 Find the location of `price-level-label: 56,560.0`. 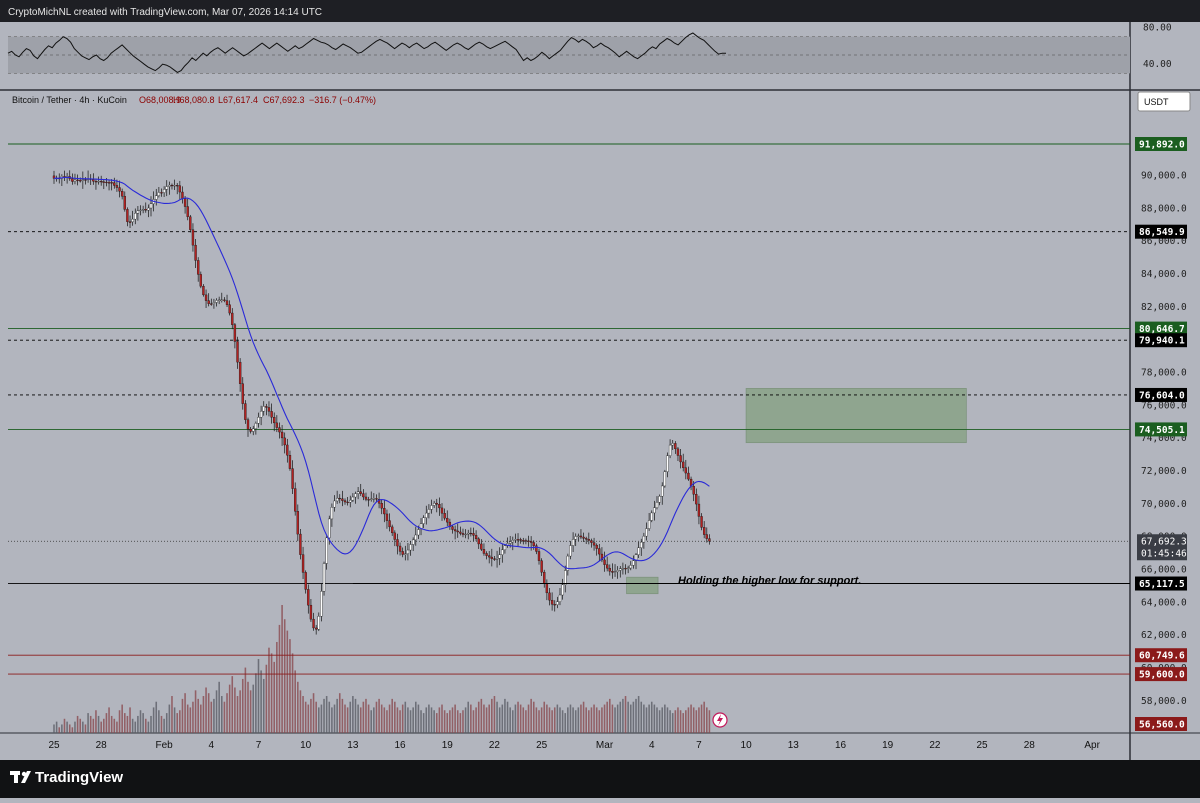

price-level-label: 56,560.0 is located at coordinates (1162, 725).